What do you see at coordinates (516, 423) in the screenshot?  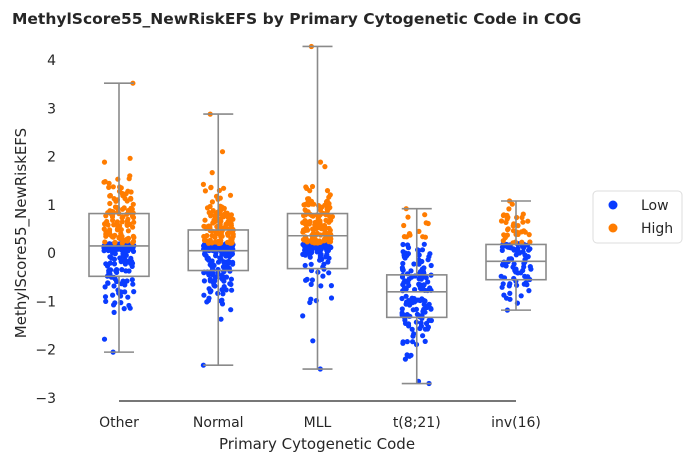 I see `x-tick-label: inv(16)` at bounding box center [516, 423].